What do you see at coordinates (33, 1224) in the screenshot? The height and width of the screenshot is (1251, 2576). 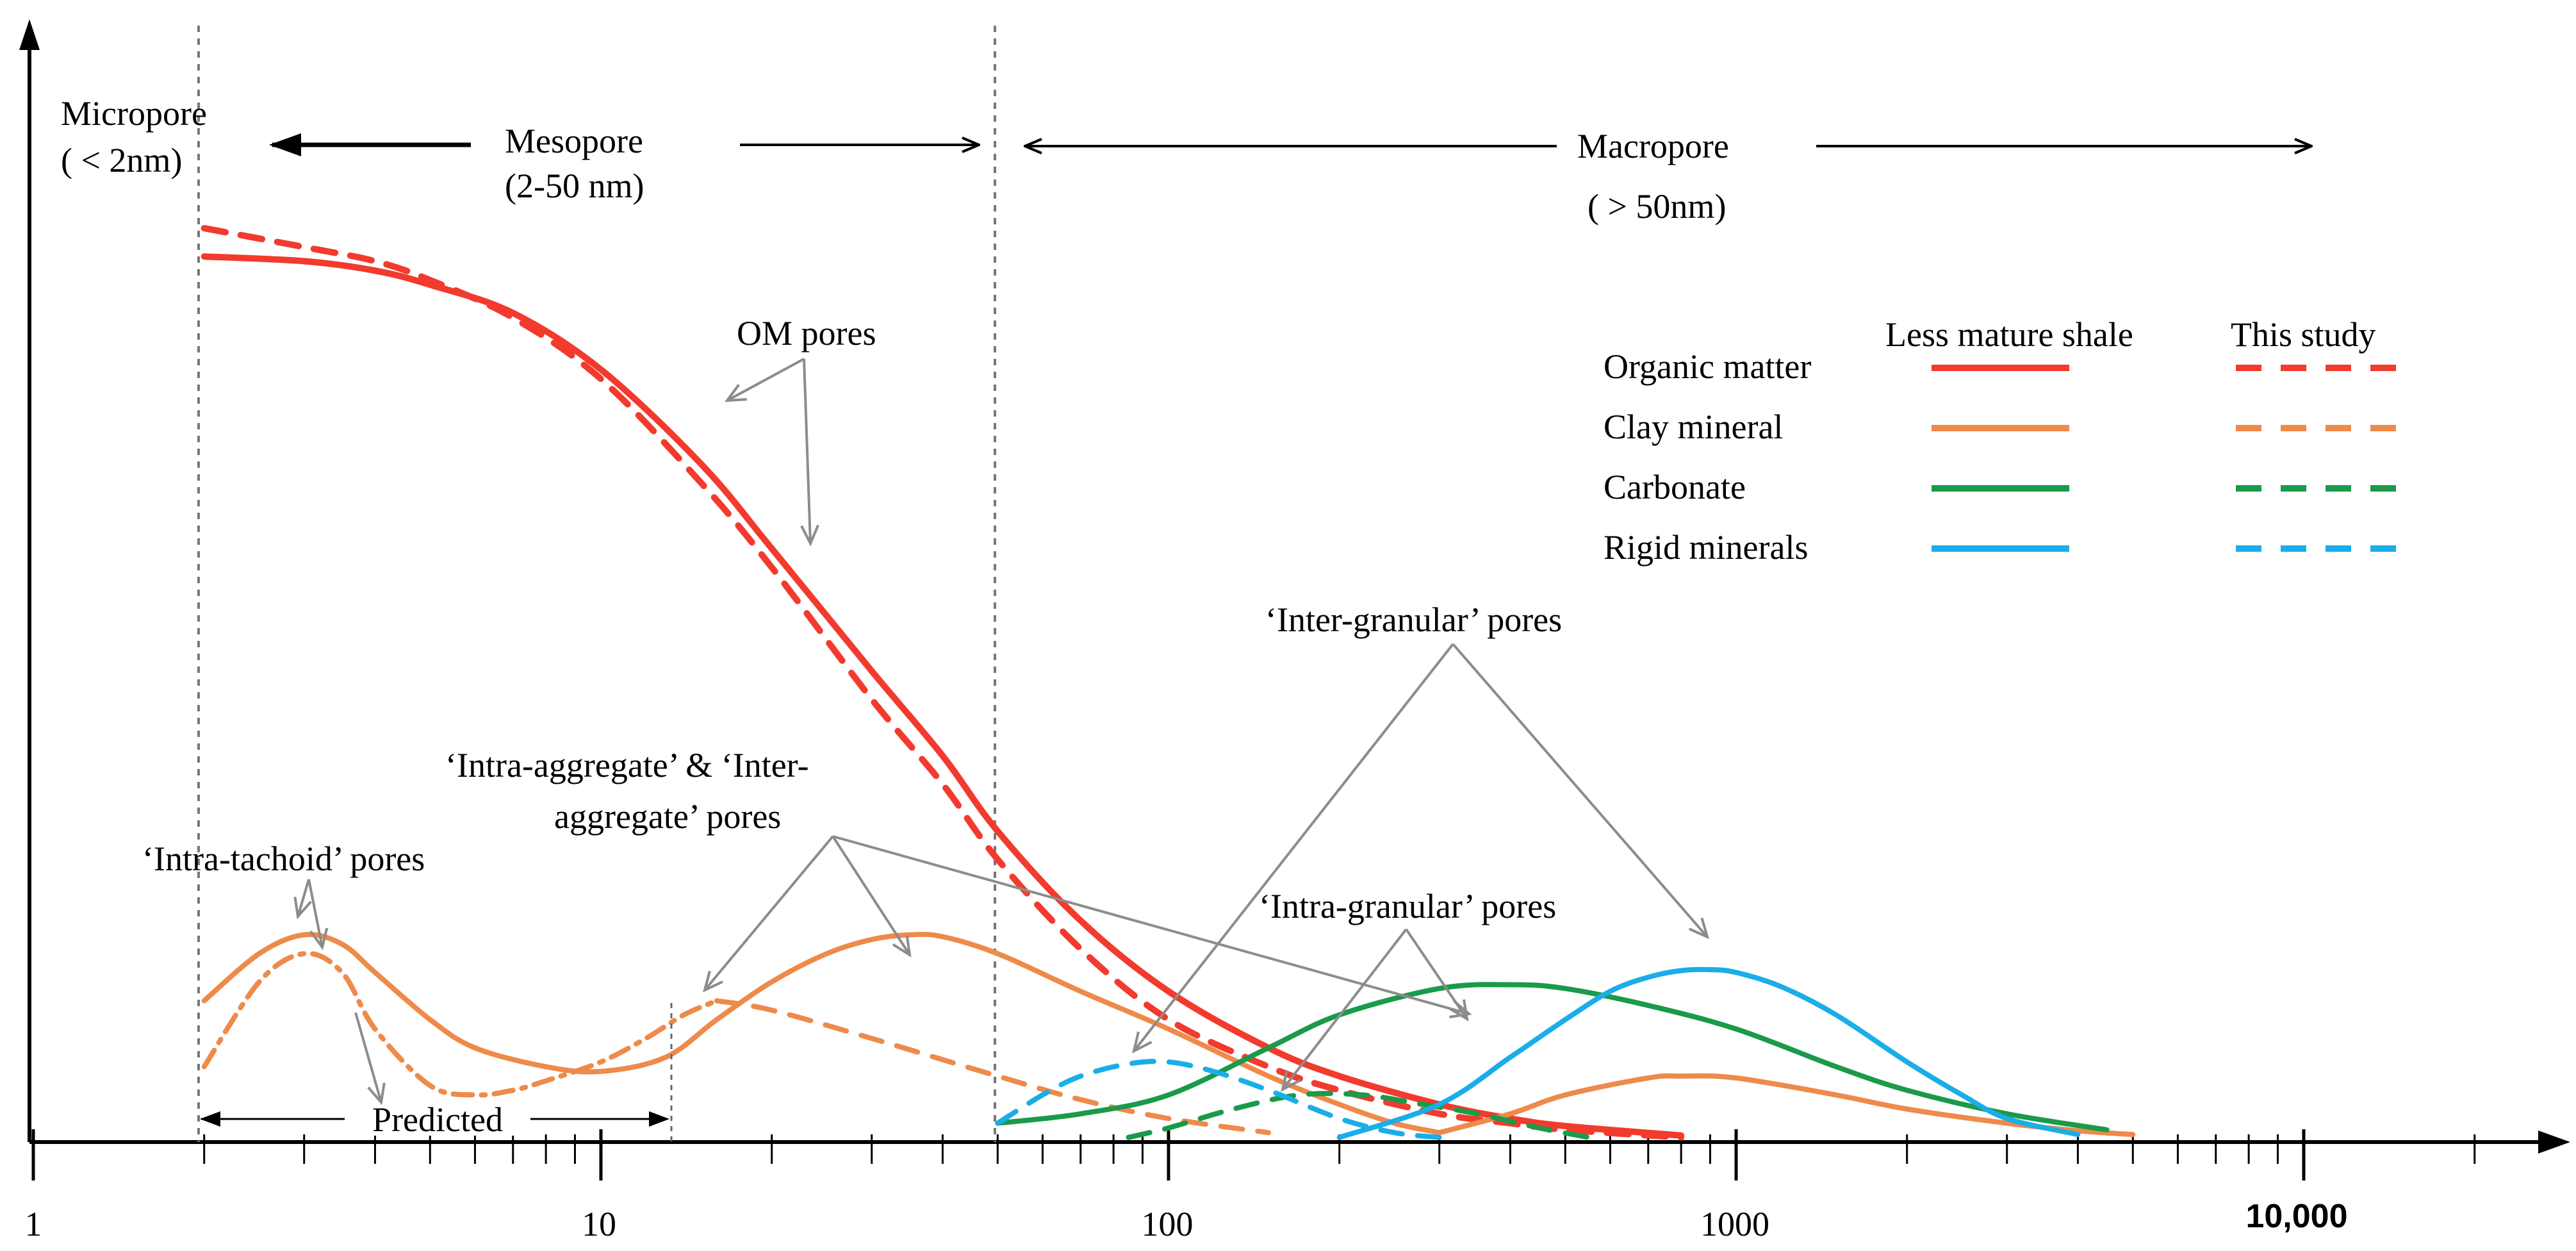 I see `x-tick-label: 1` at bounding box center [33, 1224].